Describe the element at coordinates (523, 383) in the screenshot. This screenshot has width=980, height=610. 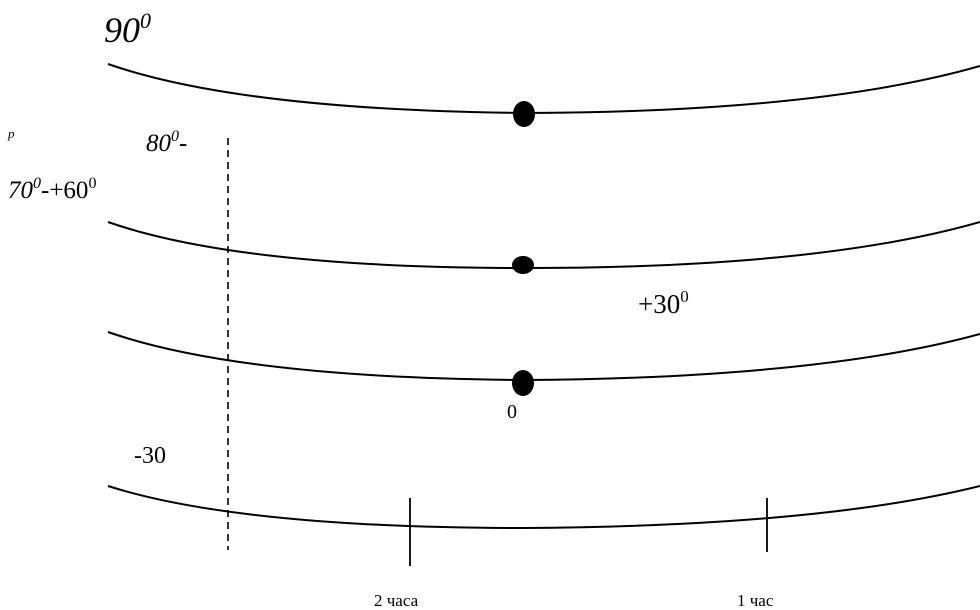
I see `point-zero` at that location.